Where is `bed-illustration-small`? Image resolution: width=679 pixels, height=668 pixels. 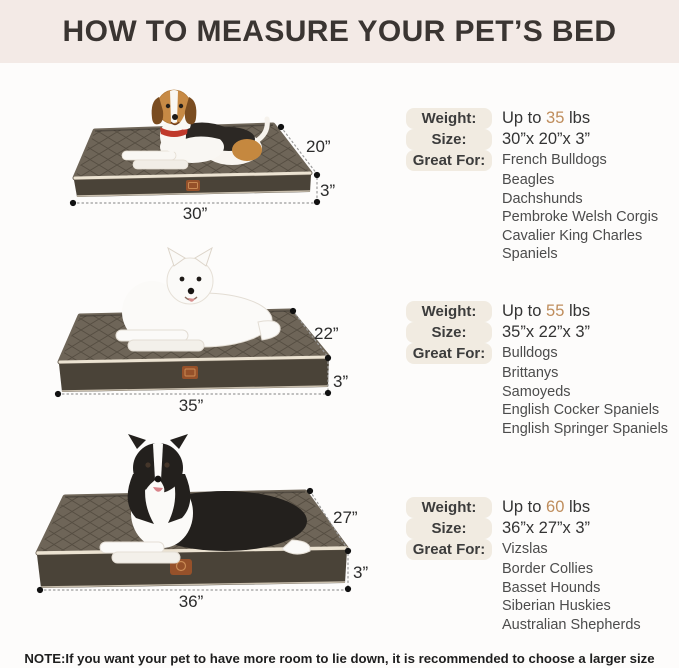
bed-illustration-small is located at coordinates (195, 148).